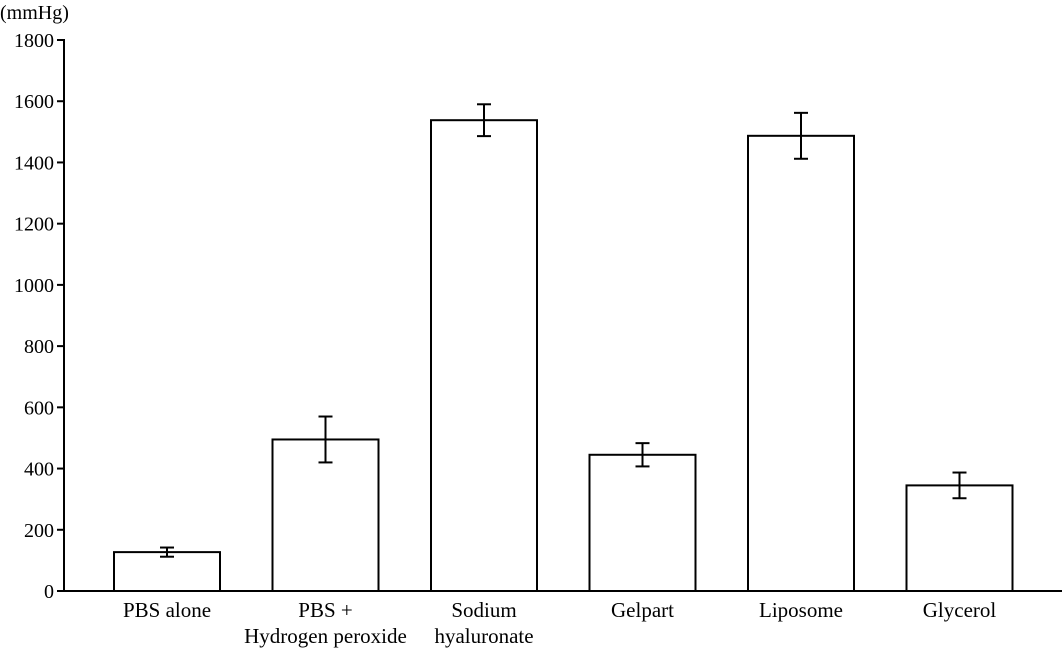 Image resolution: width=1063 pixels, height=656 pixels. Describe the element at coordinates (483, 610) in the screenshot. I see `category-label-line: Sodium` at that location.